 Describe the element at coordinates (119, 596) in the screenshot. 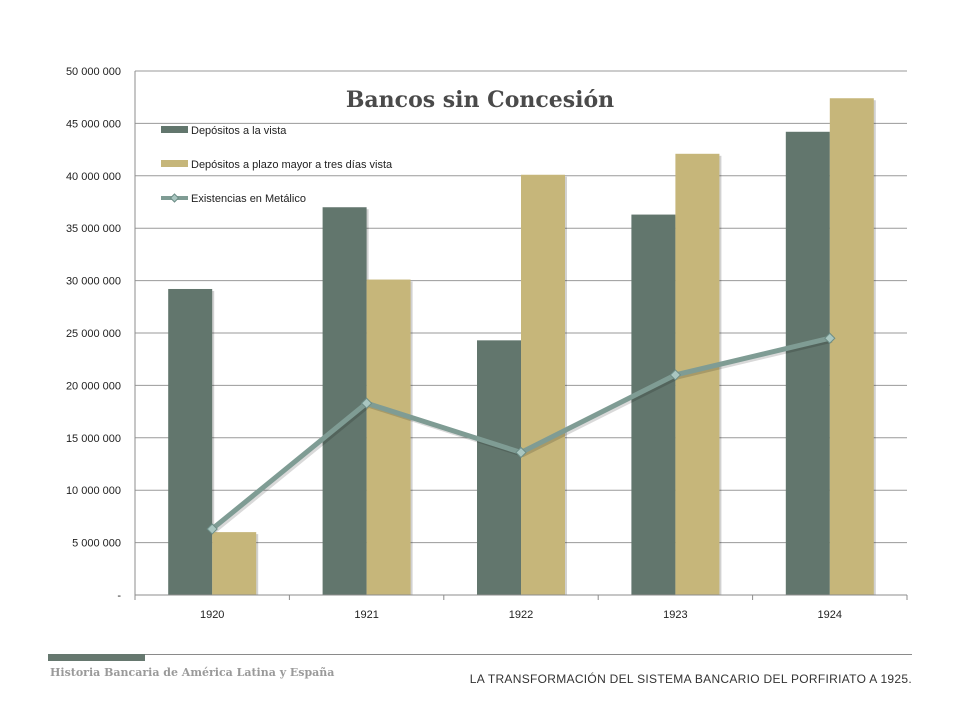

I see `y-tick-label: -` at that location.